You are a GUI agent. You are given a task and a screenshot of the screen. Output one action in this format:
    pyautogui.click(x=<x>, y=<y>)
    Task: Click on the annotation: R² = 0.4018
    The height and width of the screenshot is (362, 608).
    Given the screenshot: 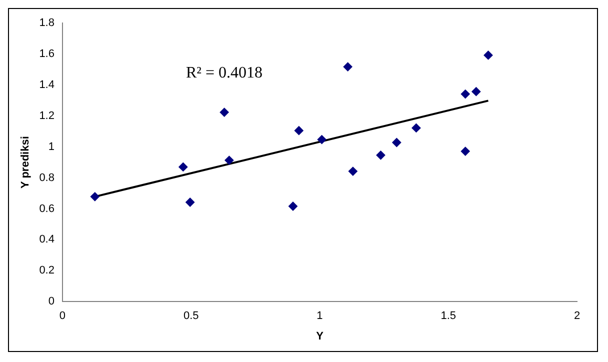 What is the action you would take?
    pyautogui.click(x=224, y=73)
    